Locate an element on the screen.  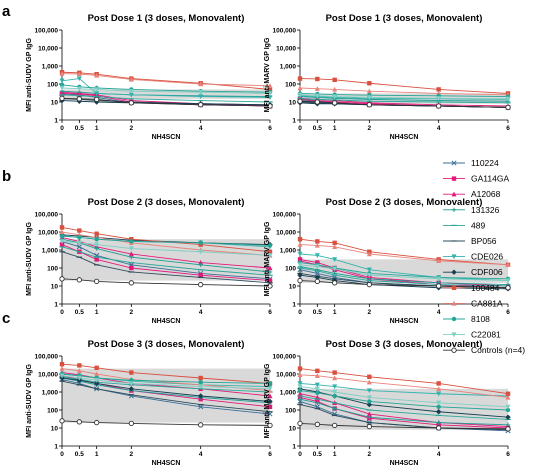
y-axis-label: MFI anti-MARV GP IgG is located at coordinates (267, 74).